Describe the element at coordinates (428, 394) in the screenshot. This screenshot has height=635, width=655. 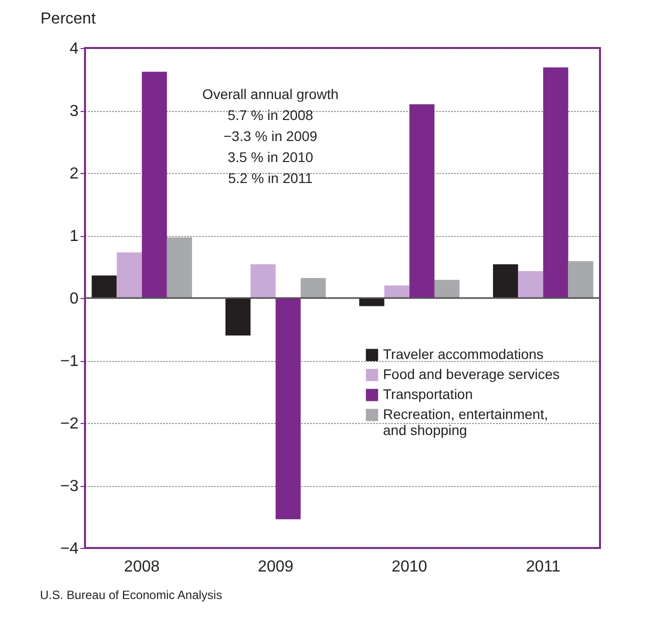
I see `legend-label: Transportation` at that location.